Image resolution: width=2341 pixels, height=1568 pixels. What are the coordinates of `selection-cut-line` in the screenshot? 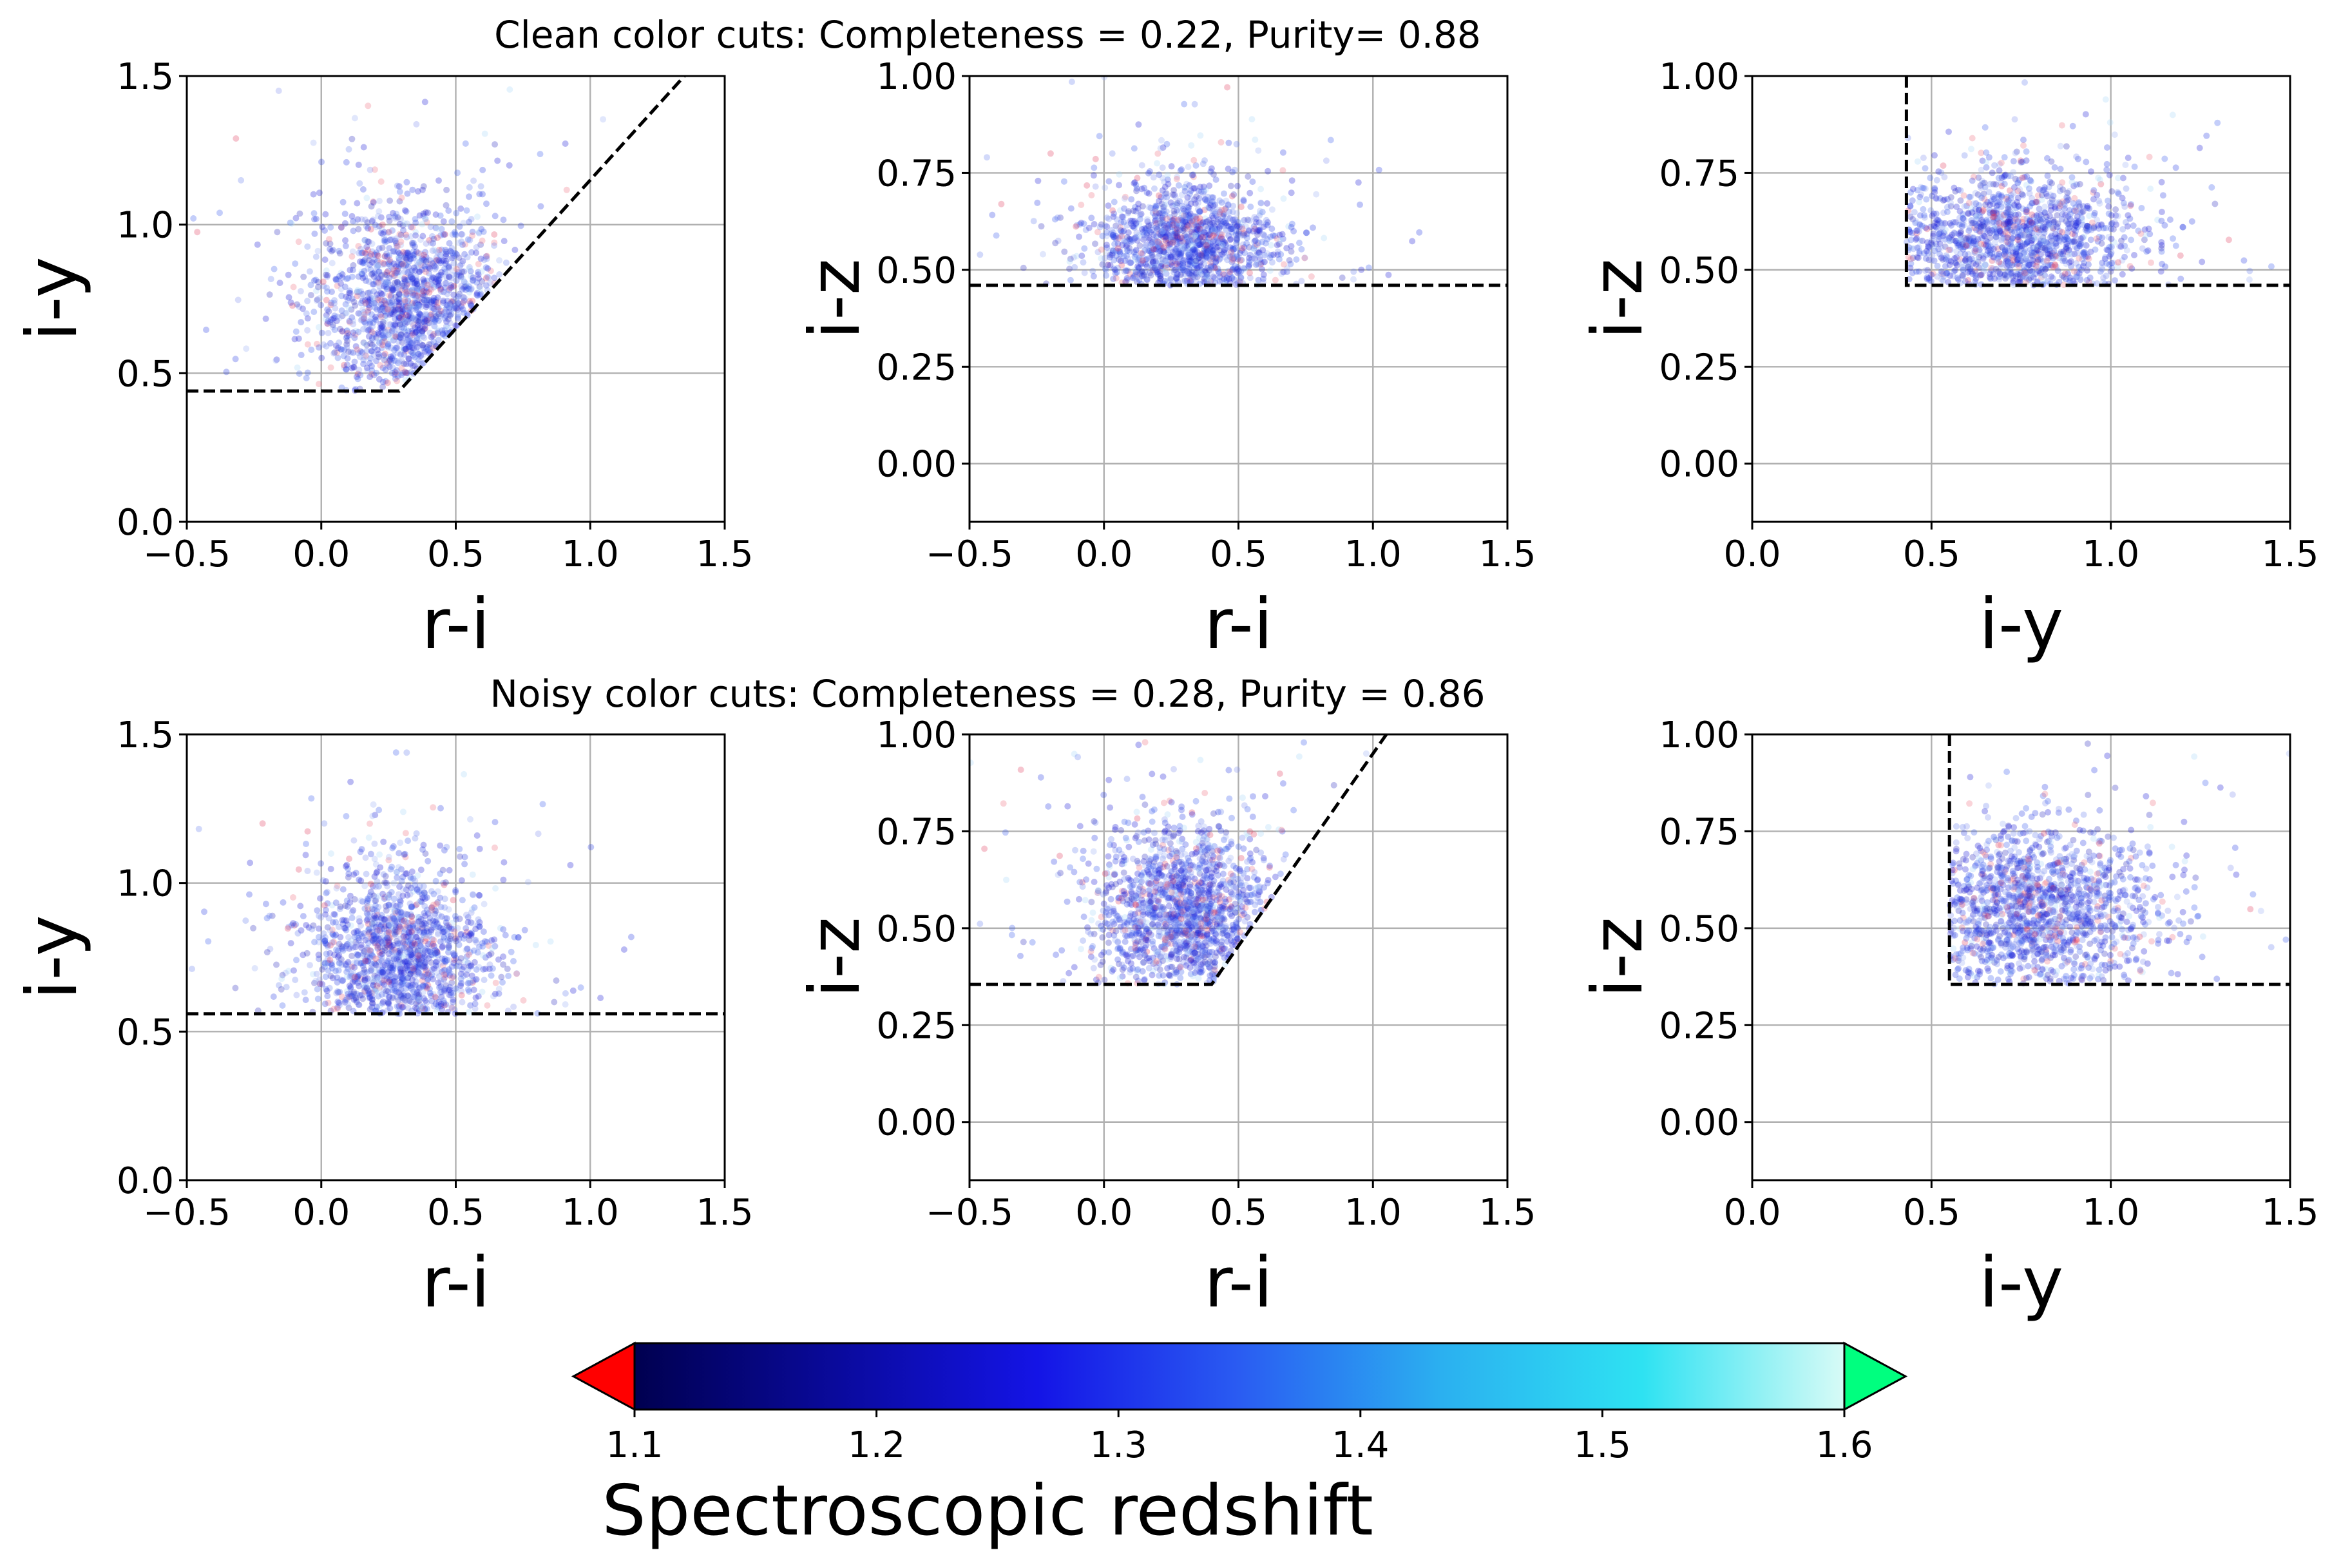 It's located at (436, 235).